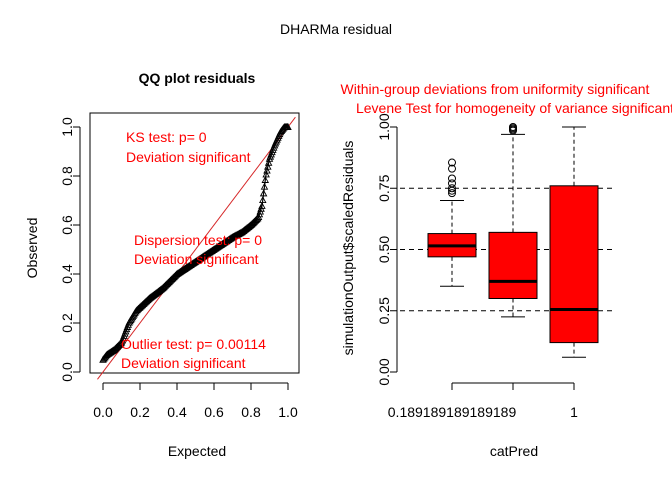 The image size is (672, 480). Describe the element at coordinates (384, 126) in the screenshot. I see `box-y-tick-label: 1.00` at that location.